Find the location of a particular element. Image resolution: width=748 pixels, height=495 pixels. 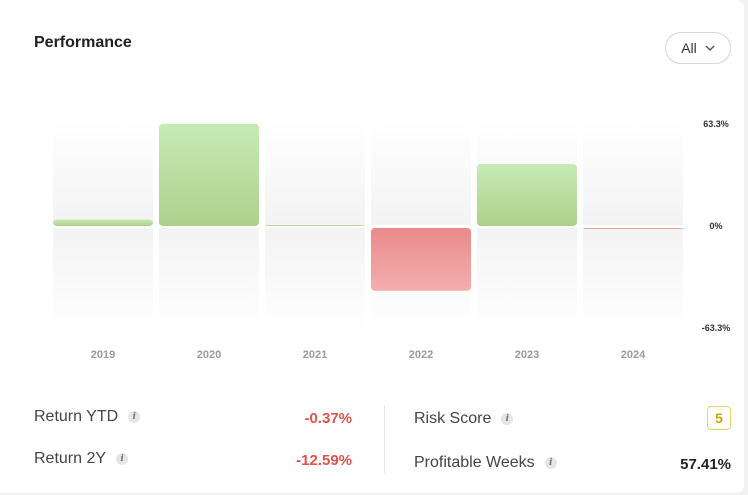

return-ytd-label: Return YTD is located at coordinates (76, 416).